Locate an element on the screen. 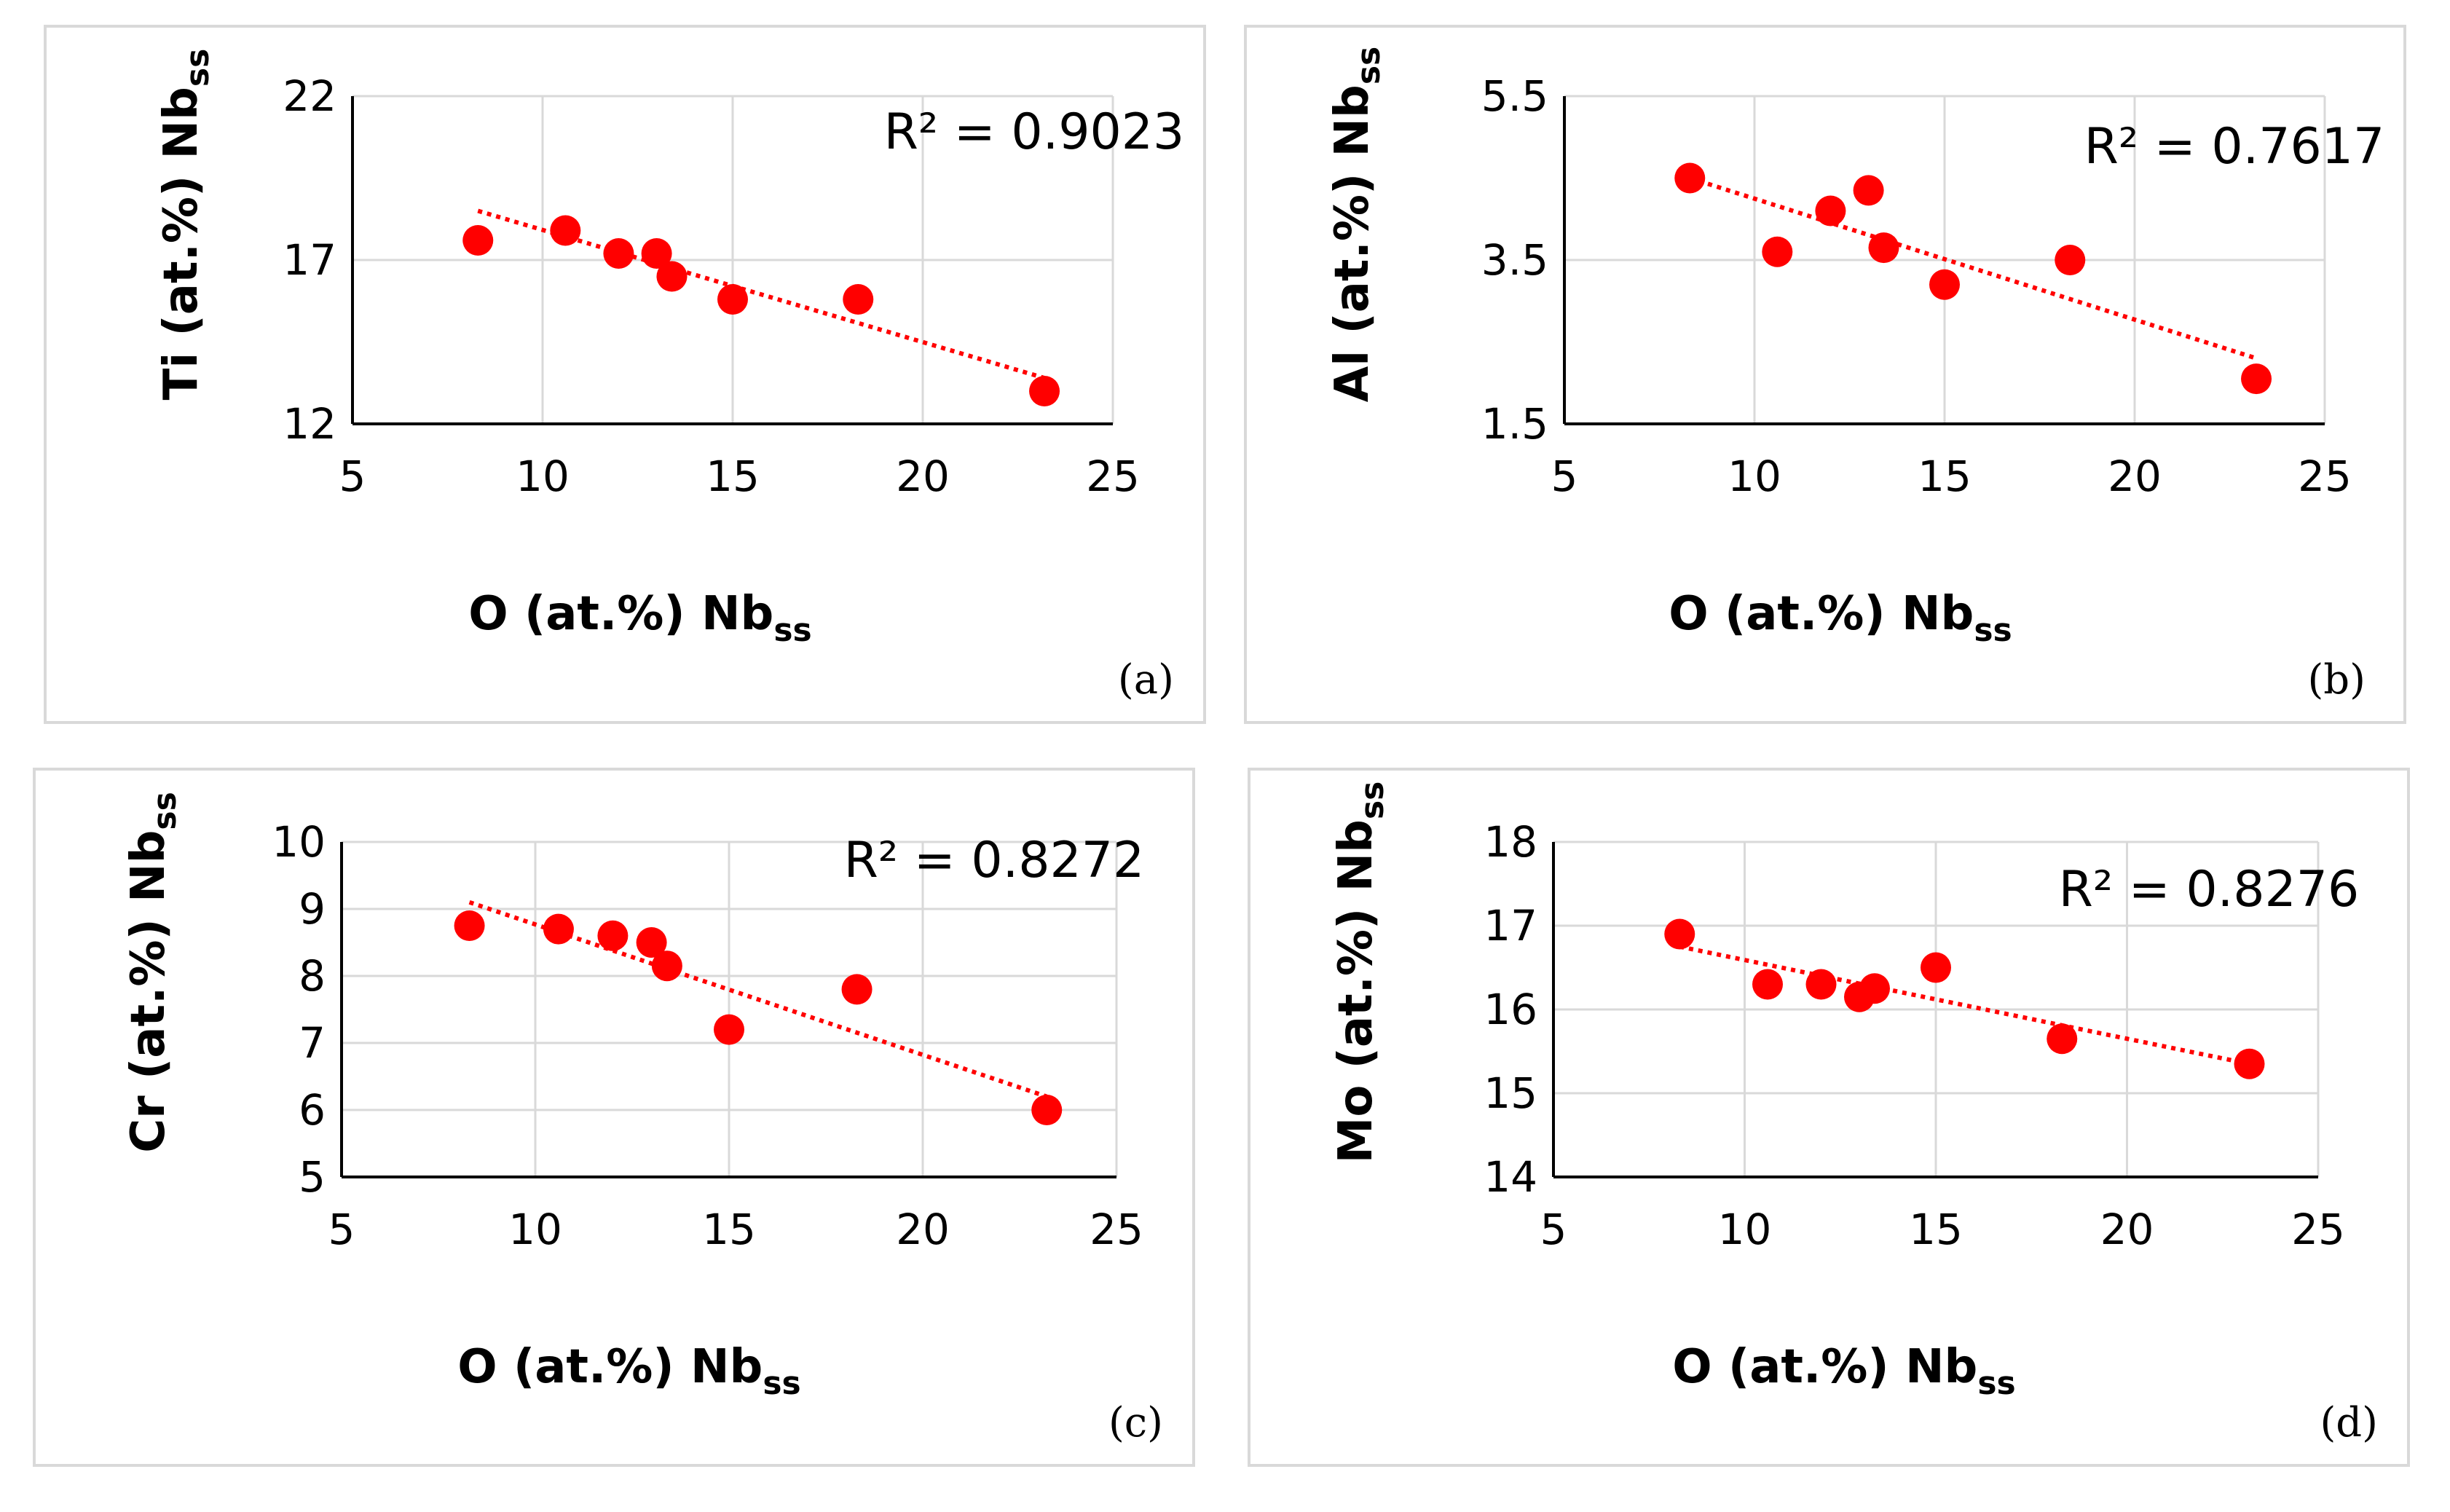 This screenshot has height=1512, width=2450. y-tick-label: 1.5 is located at coordinates (1515, 424).